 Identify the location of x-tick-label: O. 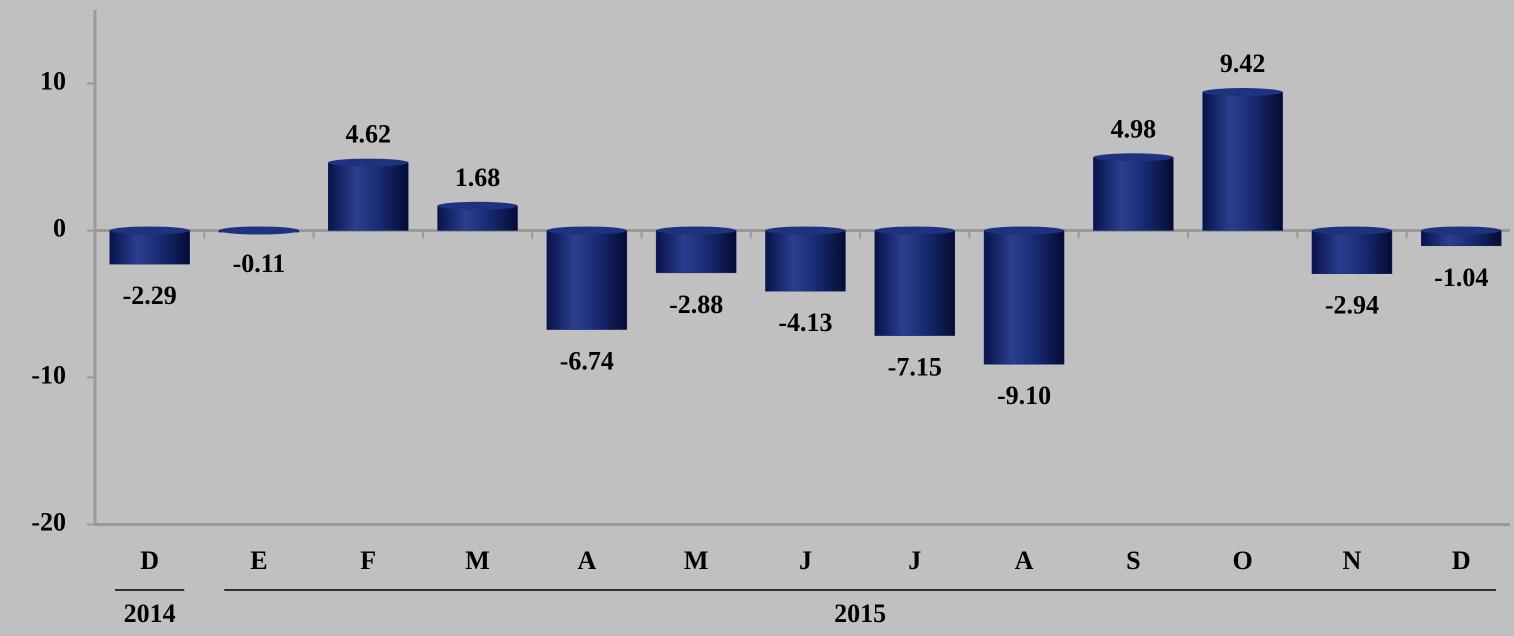
(1243, 560).